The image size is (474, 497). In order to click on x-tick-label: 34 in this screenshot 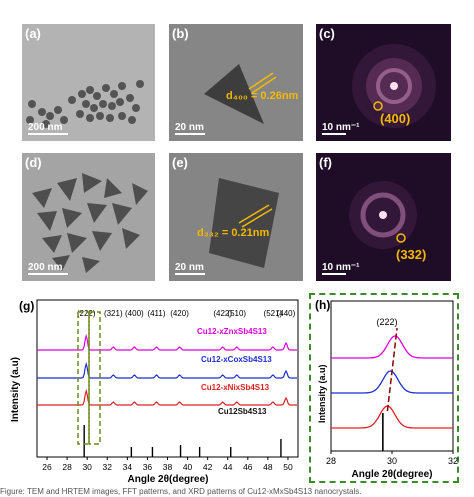, I will do `click(128, 467)`.